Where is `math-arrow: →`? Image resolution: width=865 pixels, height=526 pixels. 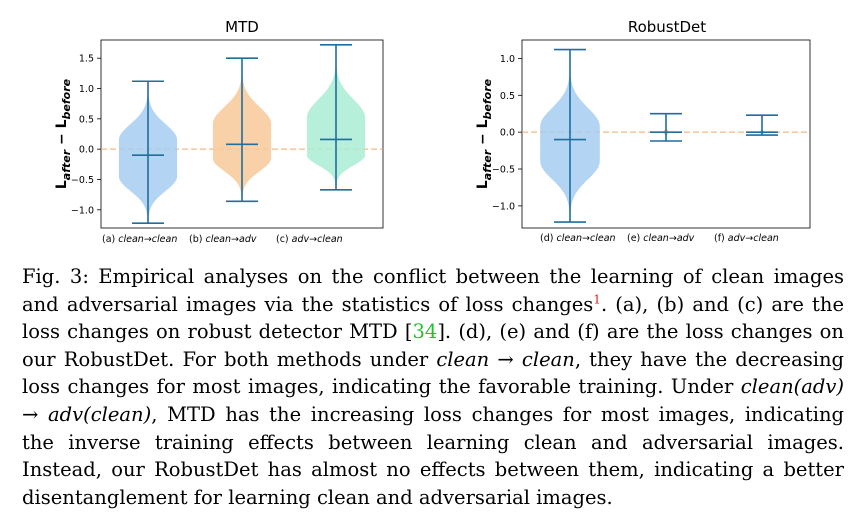
math-arrow: → is located at coordinates (505, 359).